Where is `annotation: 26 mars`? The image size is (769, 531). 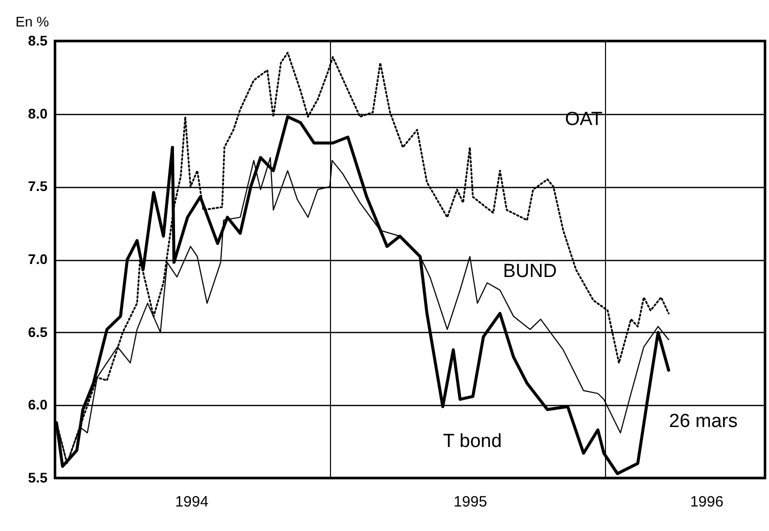
annotation: 26 mars is located at coordinates (703, 421).